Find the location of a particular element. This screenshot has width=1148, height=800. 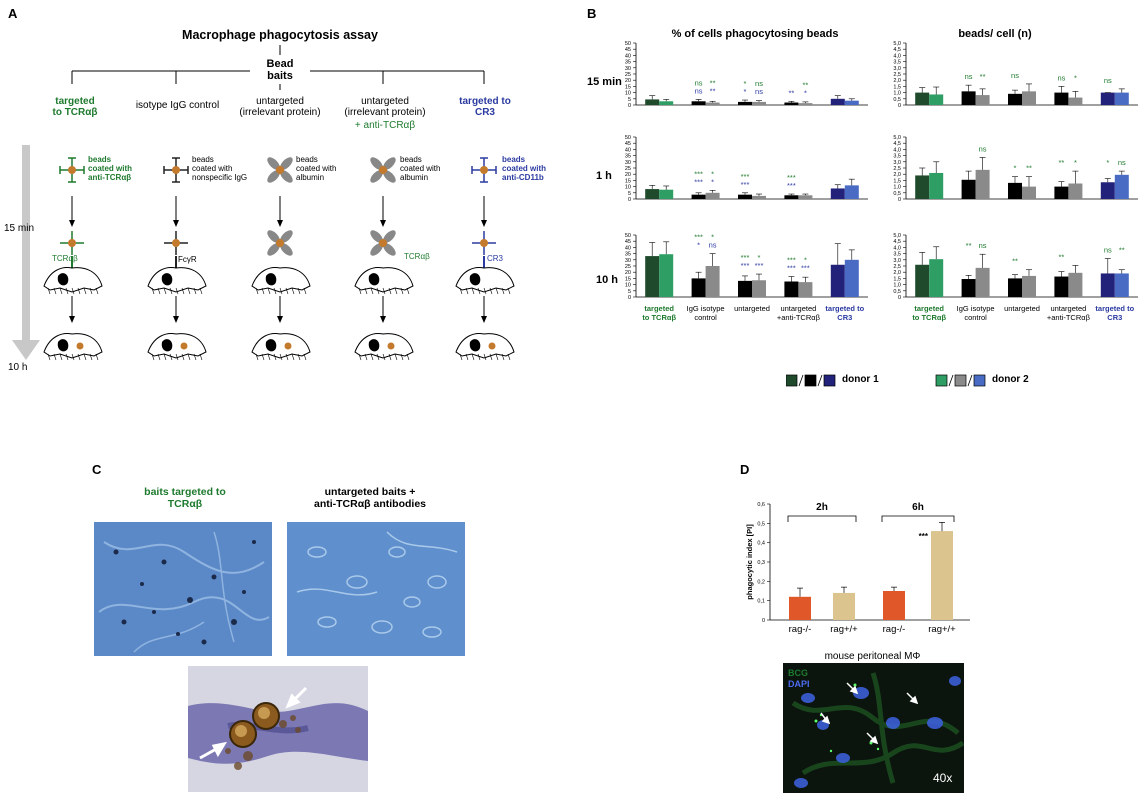

panel-c-label-right: untargeted baits + anti-TCRαβ antibodies is located at coordinates (370, 498).